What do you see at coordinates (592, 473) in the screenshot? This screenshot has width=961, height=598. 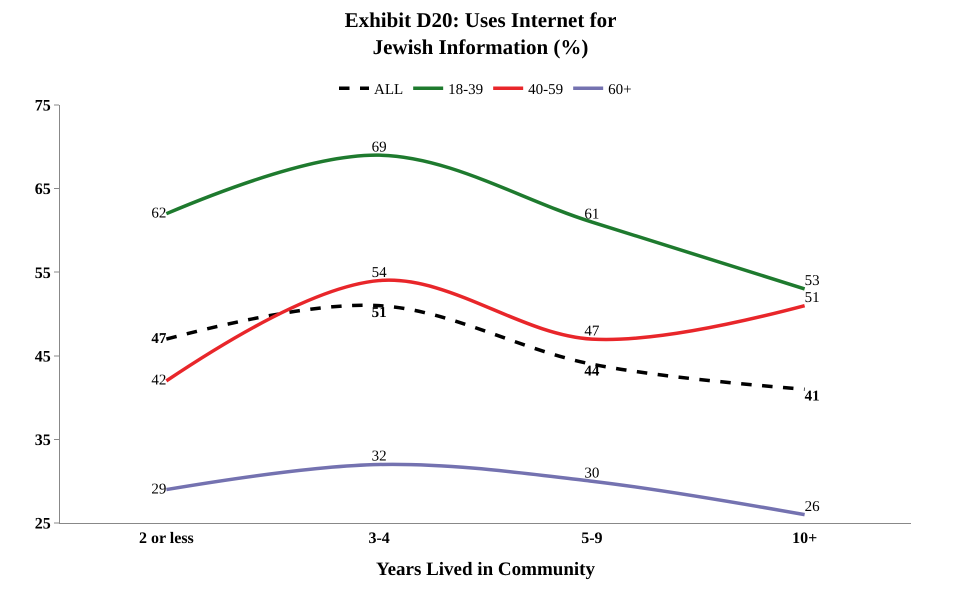 I see `data-label: 30` at bounding box center [592, 473].